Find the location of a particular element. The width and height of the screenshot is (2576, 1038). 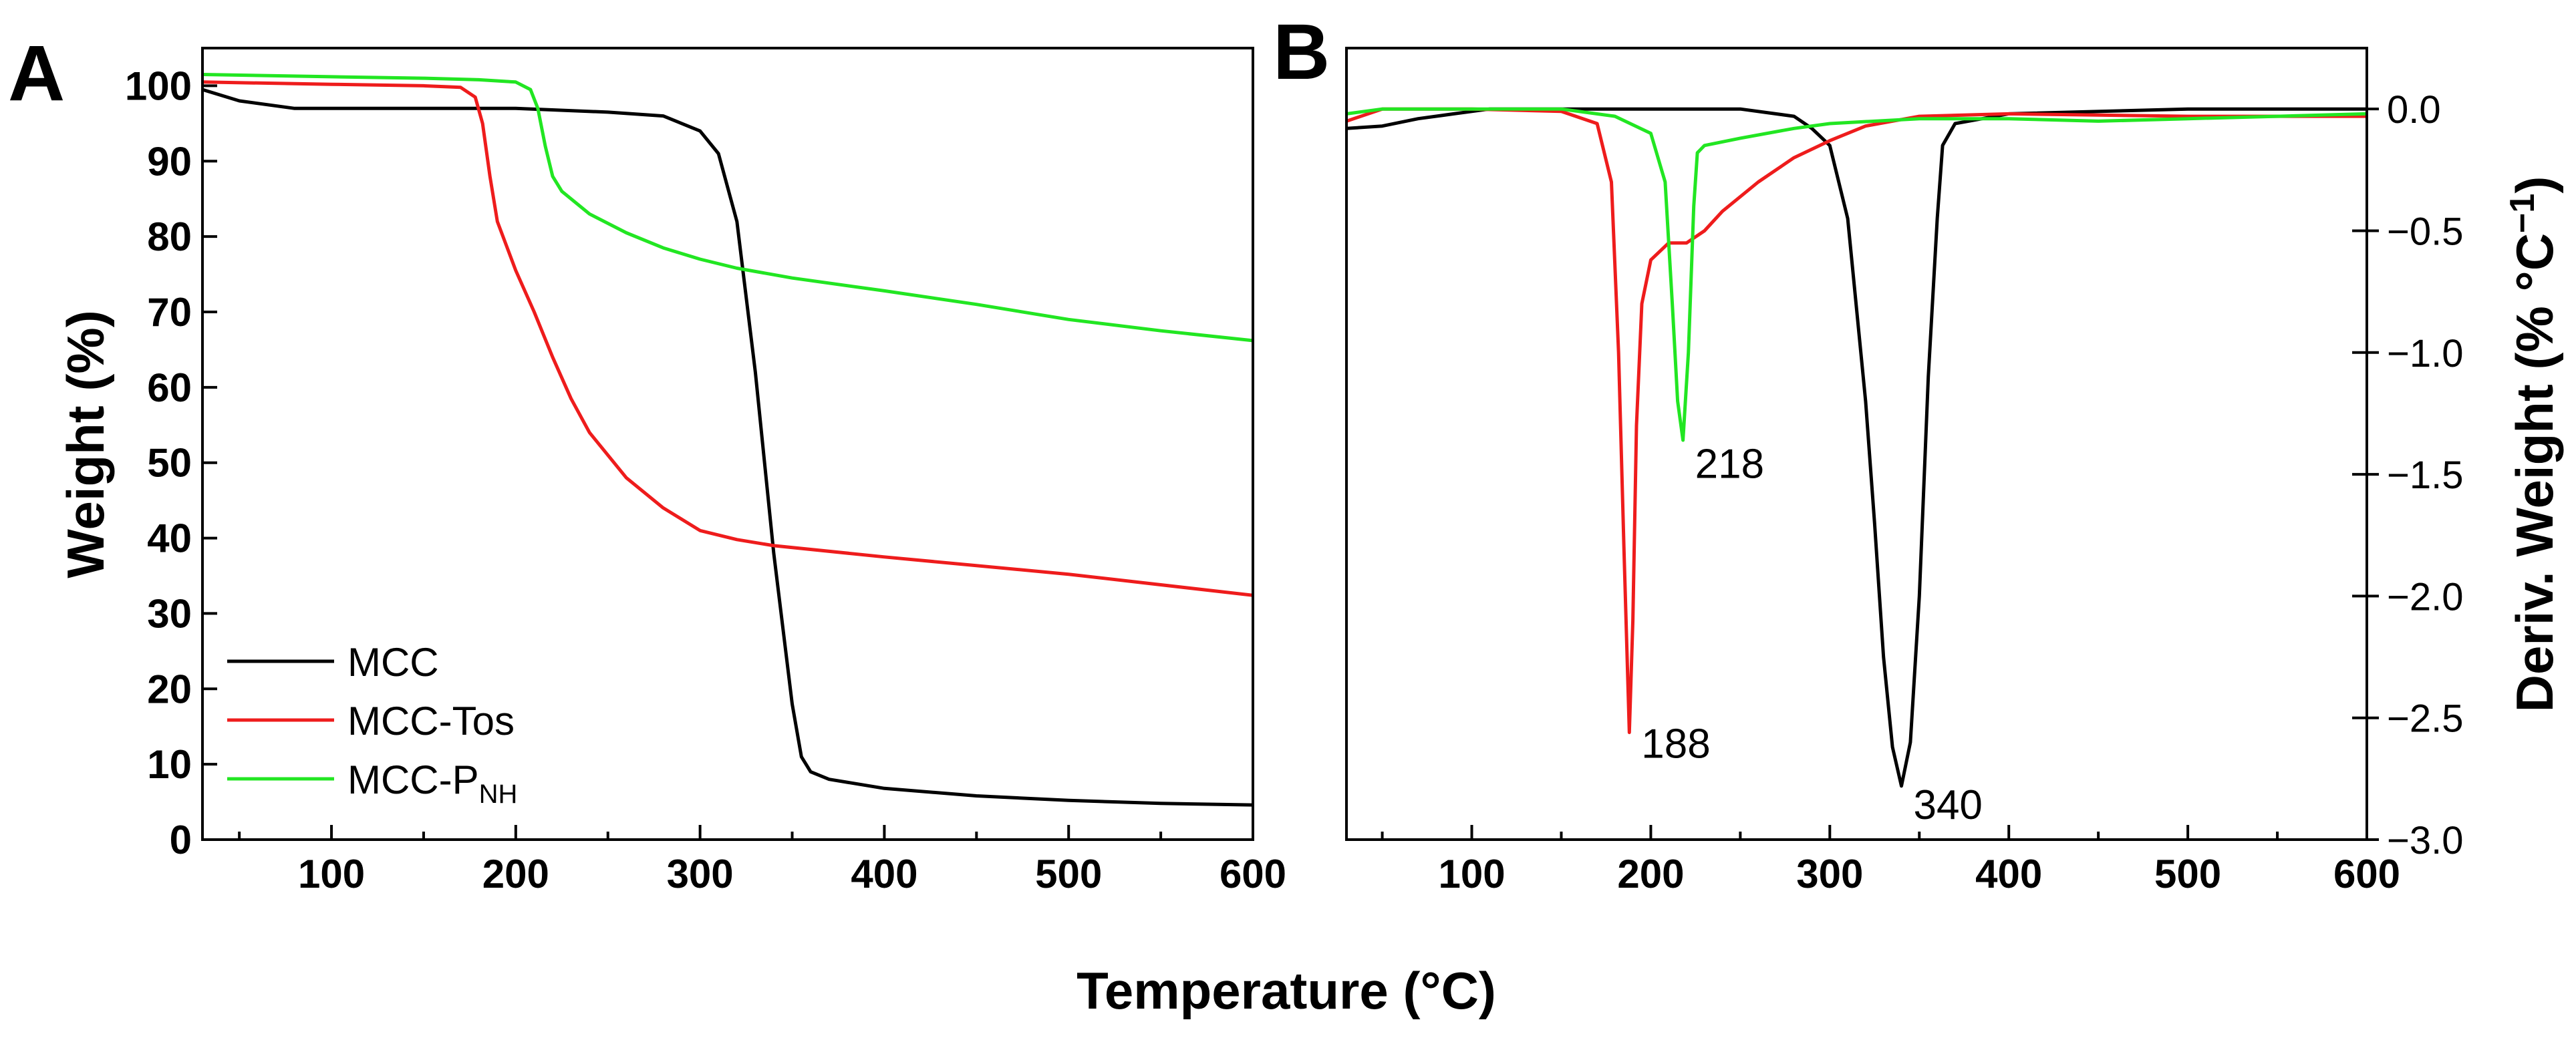

chart-a-x-tick-label-600: 600 is located at coordinates (1253, 874).